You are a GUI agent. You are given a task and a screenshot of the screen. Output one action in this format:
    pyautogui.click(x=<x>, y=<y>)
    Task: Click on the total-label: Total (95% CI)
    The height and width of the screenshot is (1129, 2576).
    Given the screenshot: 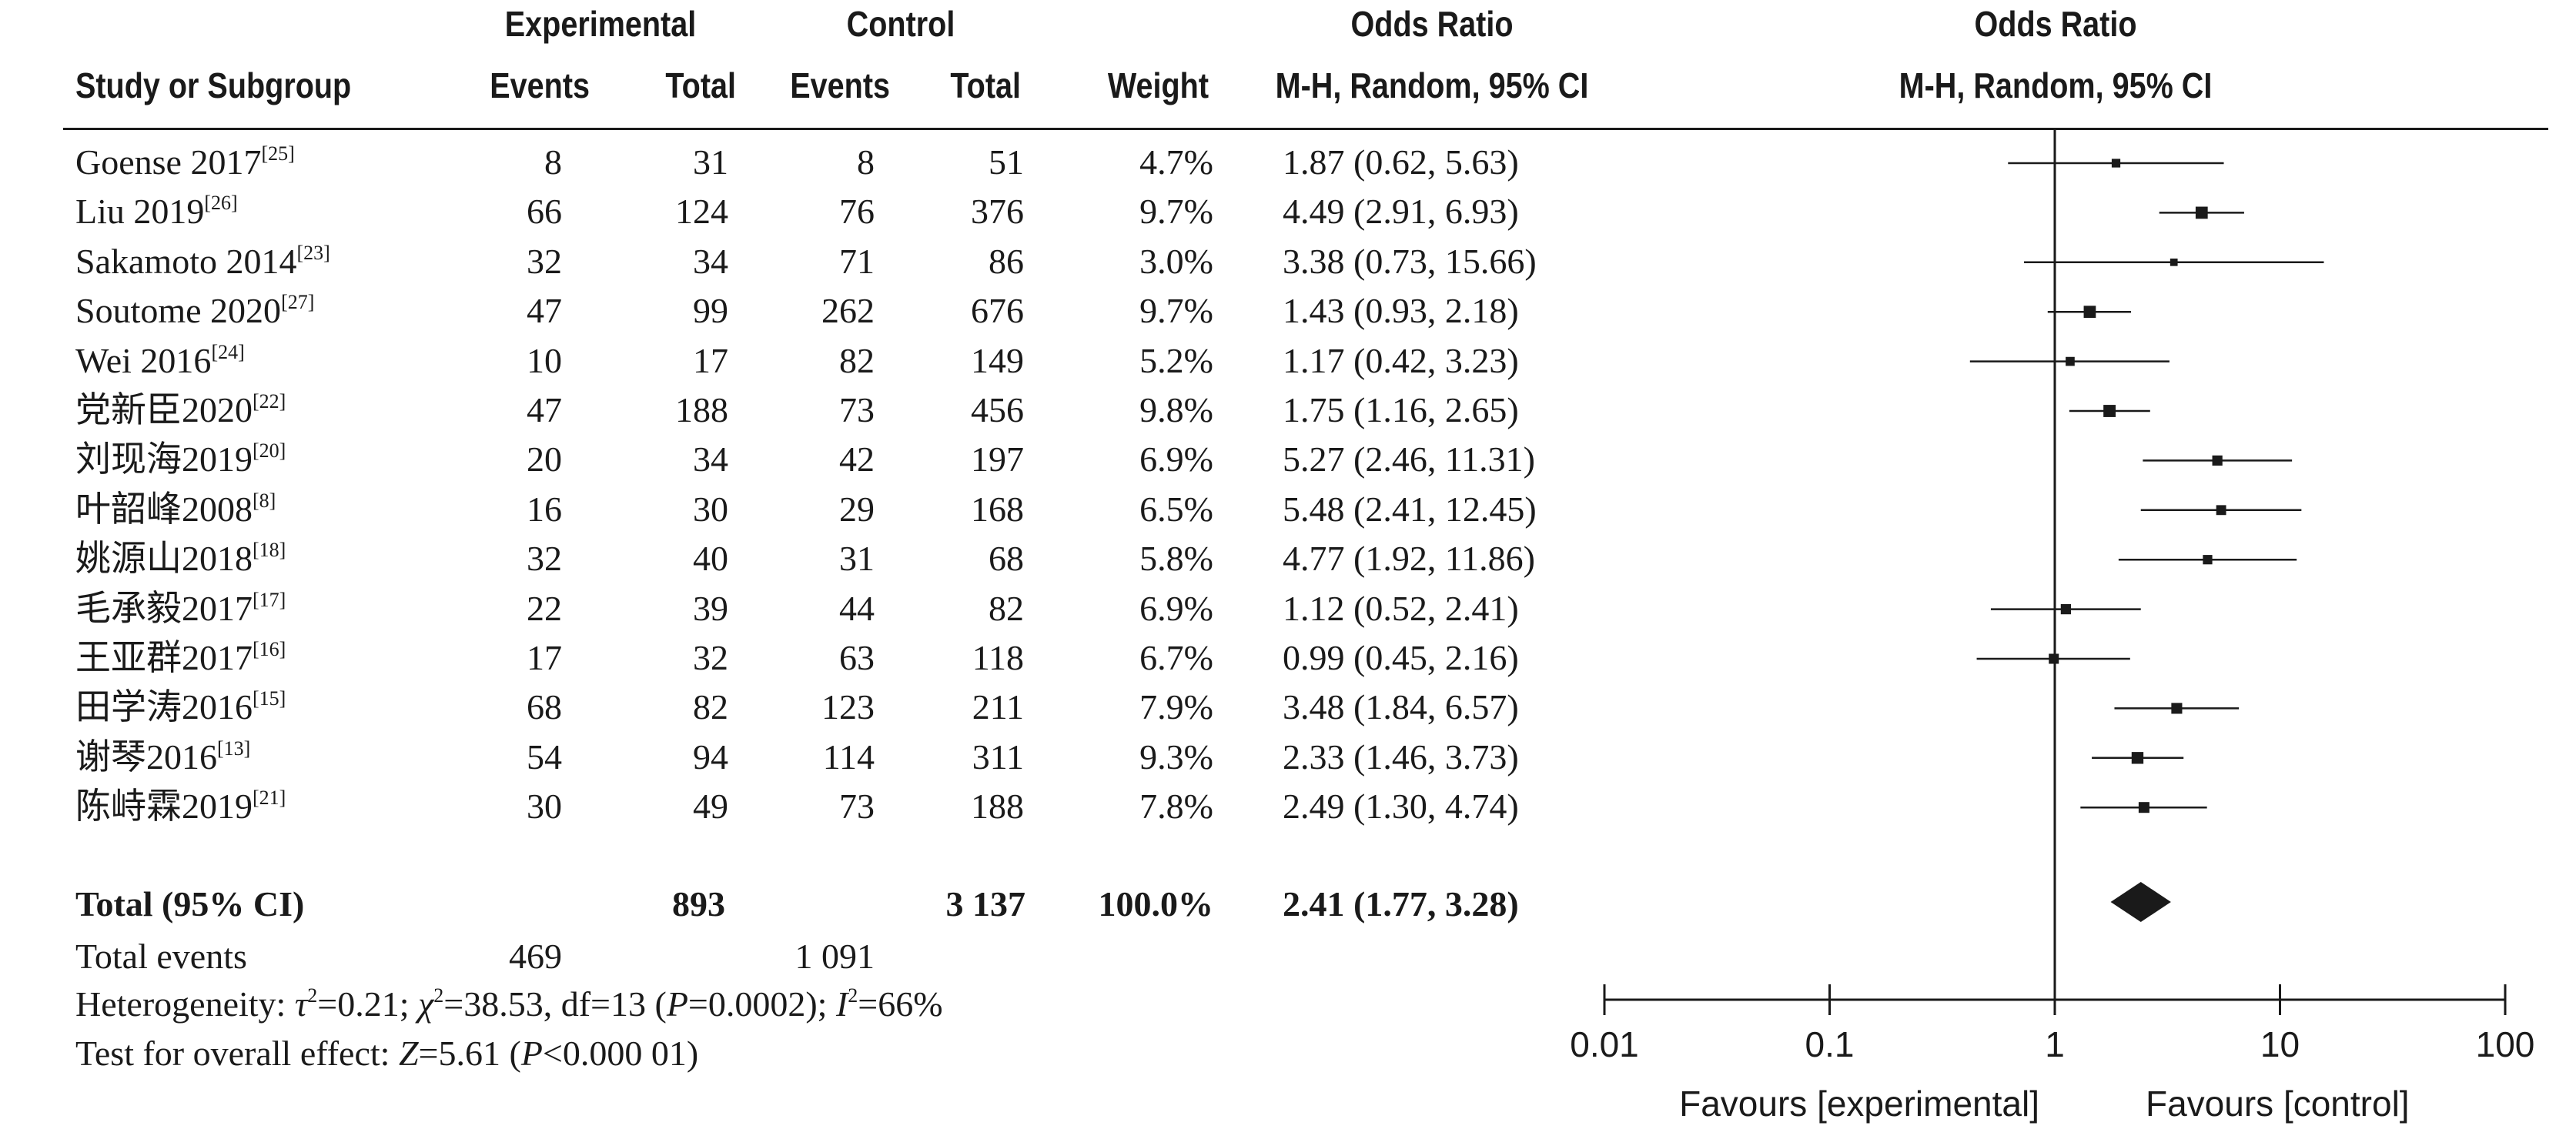 What is the action you would take?
    pyautogui.click(x=190, y=904)
    